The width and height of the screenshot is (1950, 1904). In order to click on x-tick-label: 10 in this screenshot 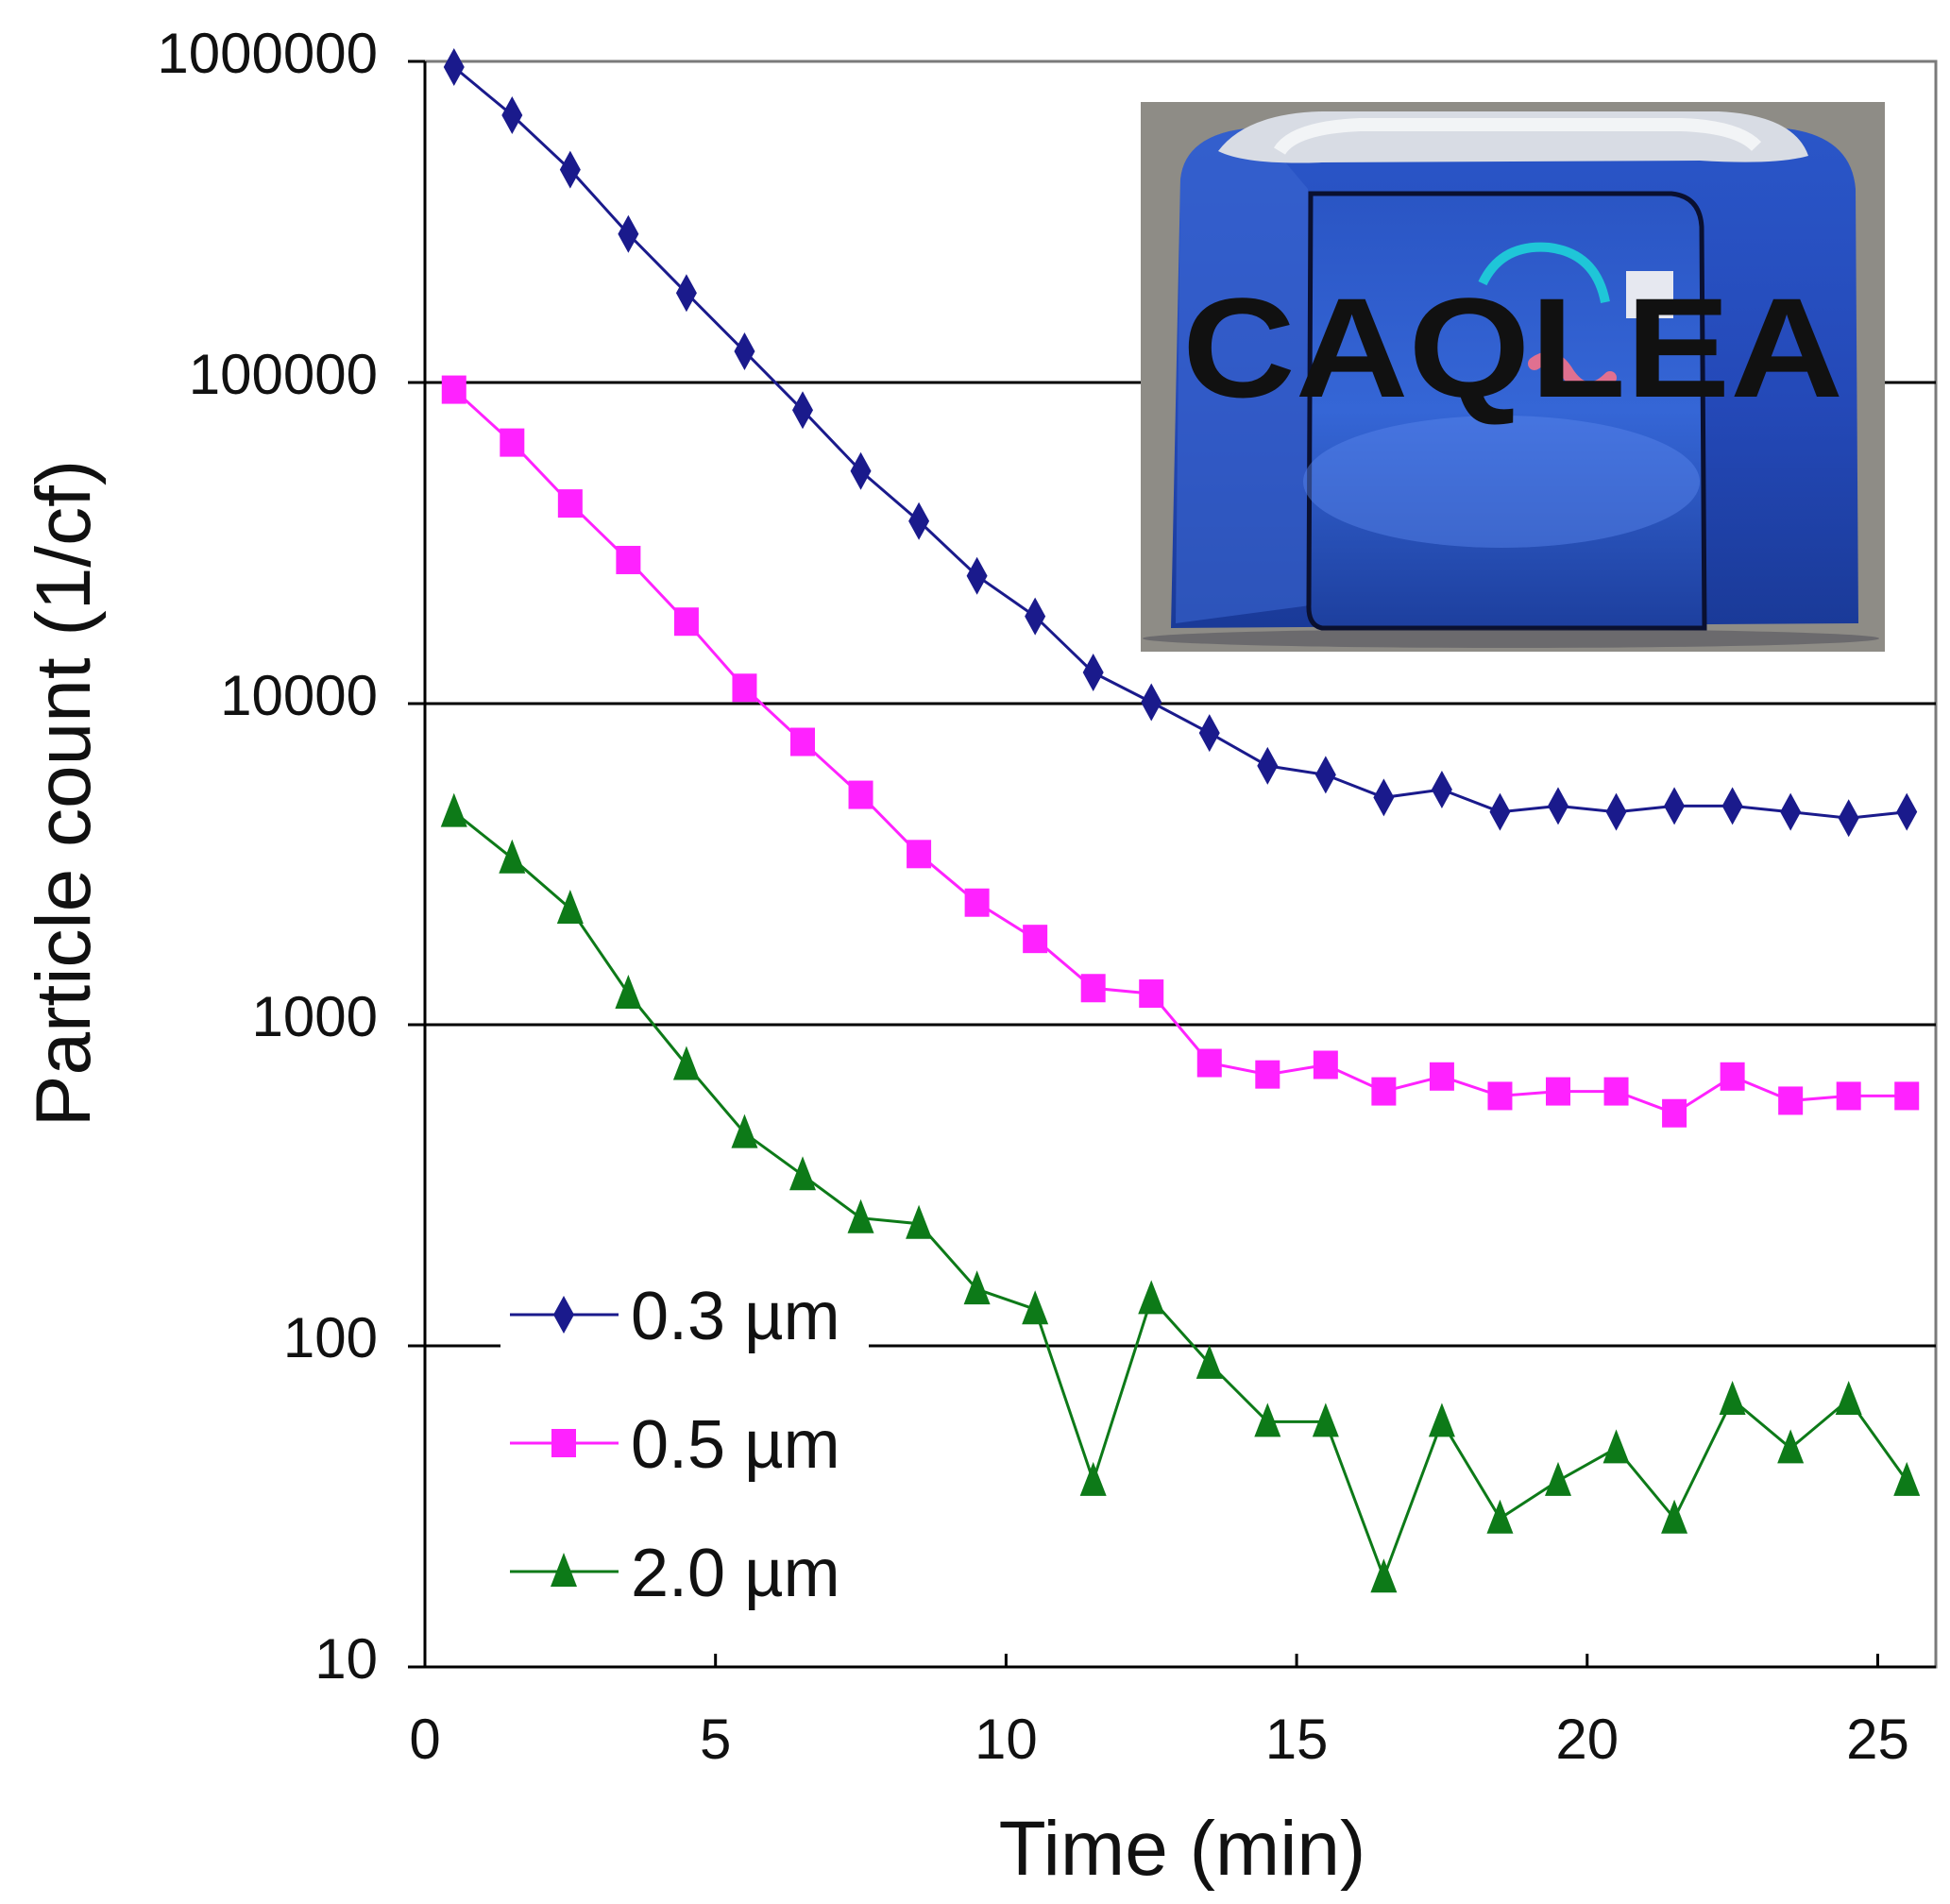, I will do `click(1006, 1739)`.